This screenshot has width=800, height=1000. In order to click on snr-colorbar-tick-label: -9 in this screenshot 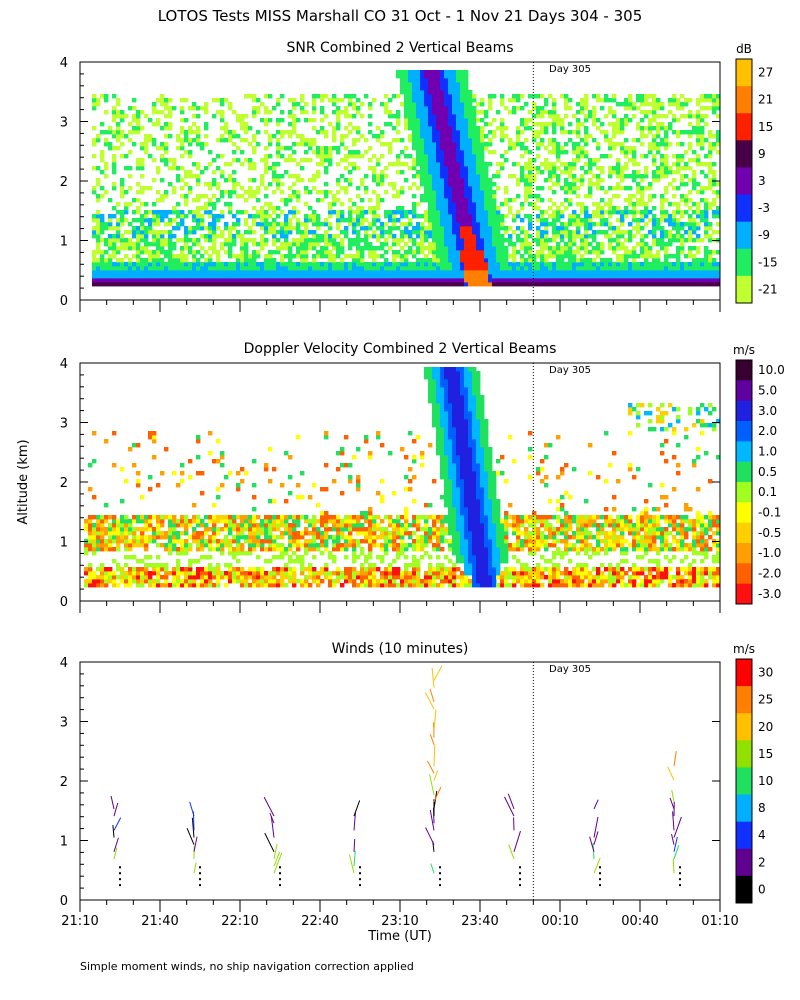, I will do `click(764, 235)`.